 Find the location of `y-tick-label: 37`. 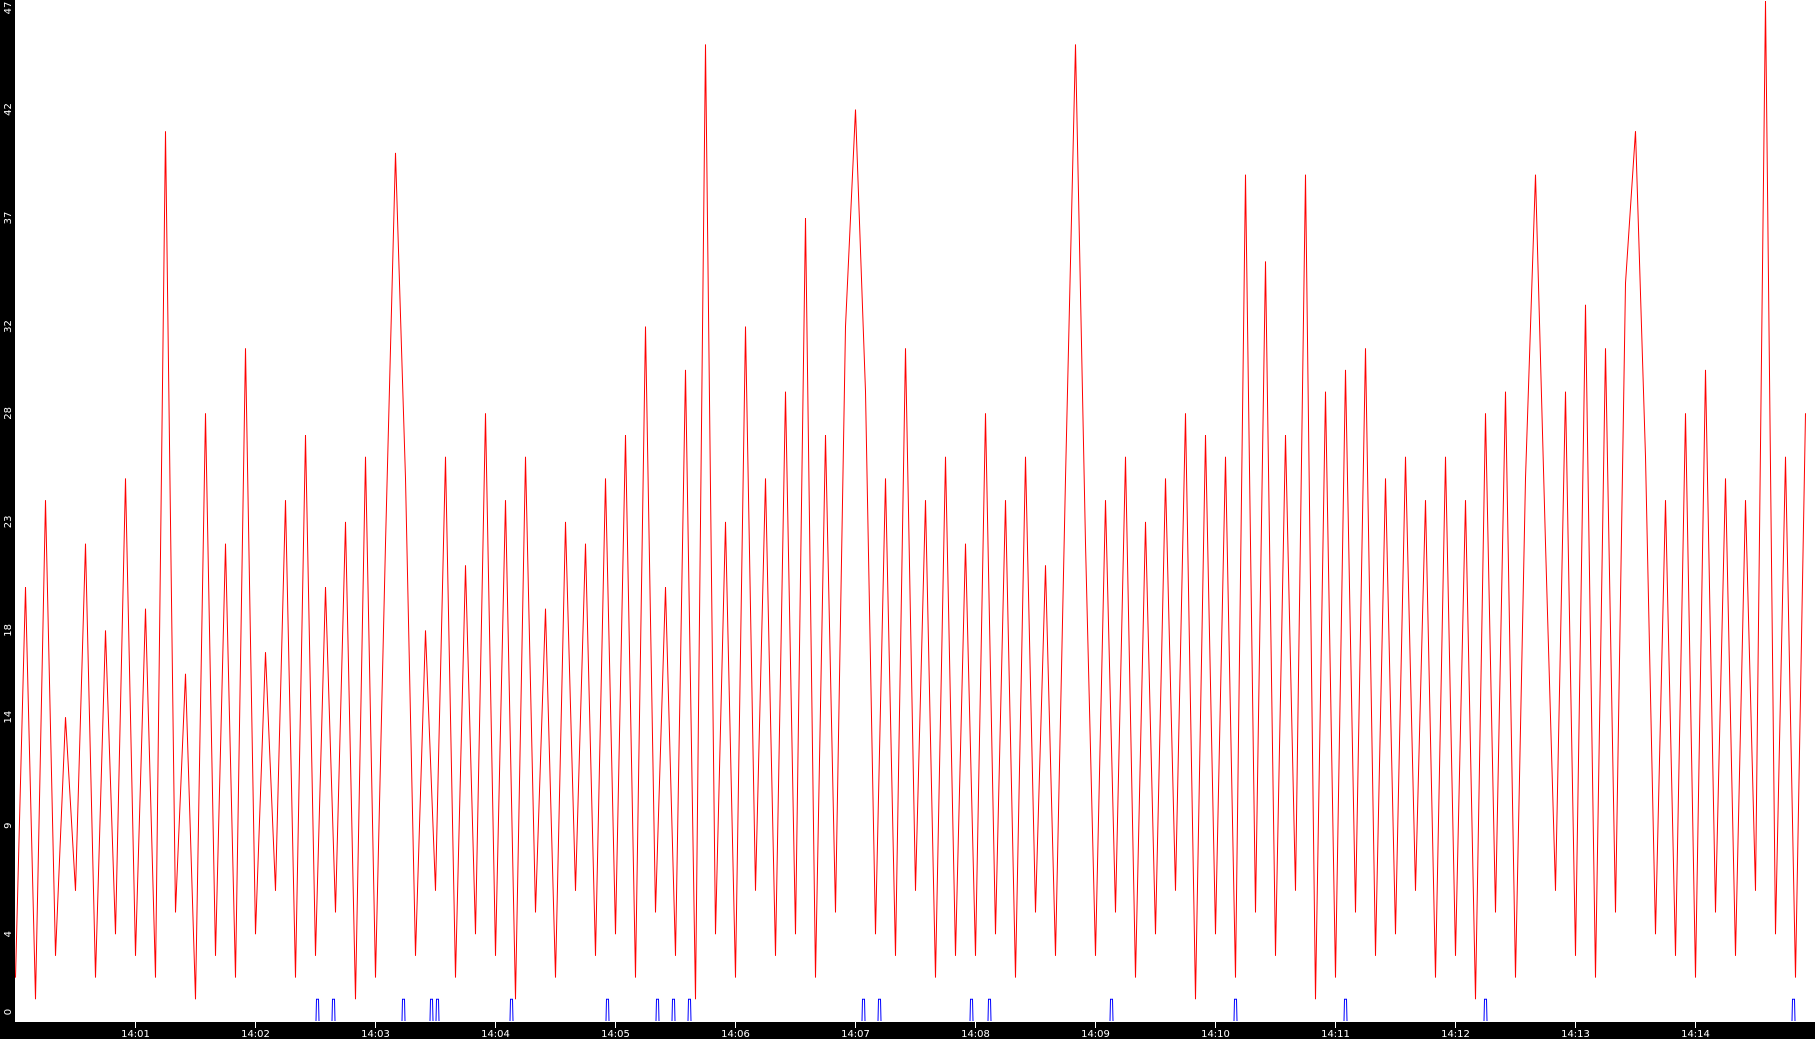

y-tick-label: 37 is located at coordinates (8, 218).